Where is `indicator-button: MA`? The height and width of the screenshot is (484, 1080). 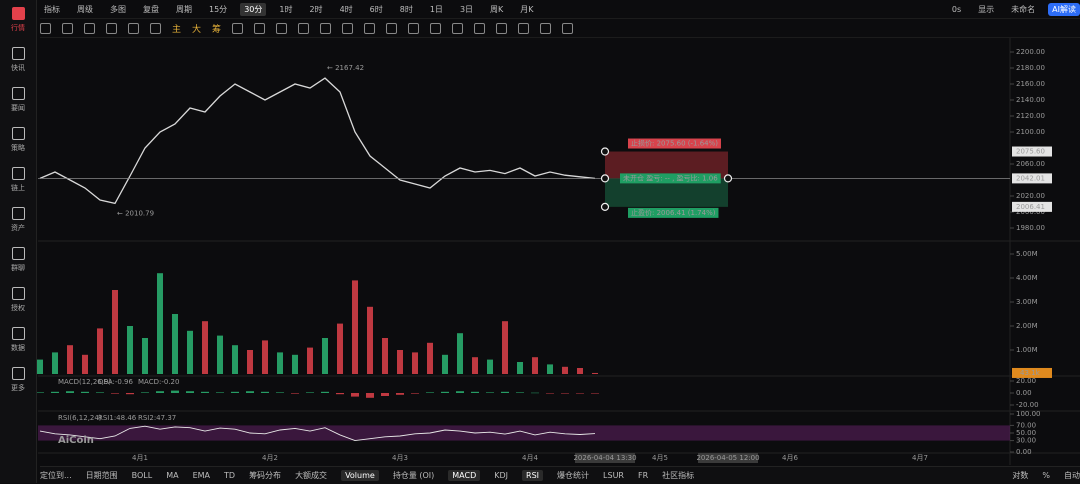 indicator-button: MA is located at coordinates (172, 475).